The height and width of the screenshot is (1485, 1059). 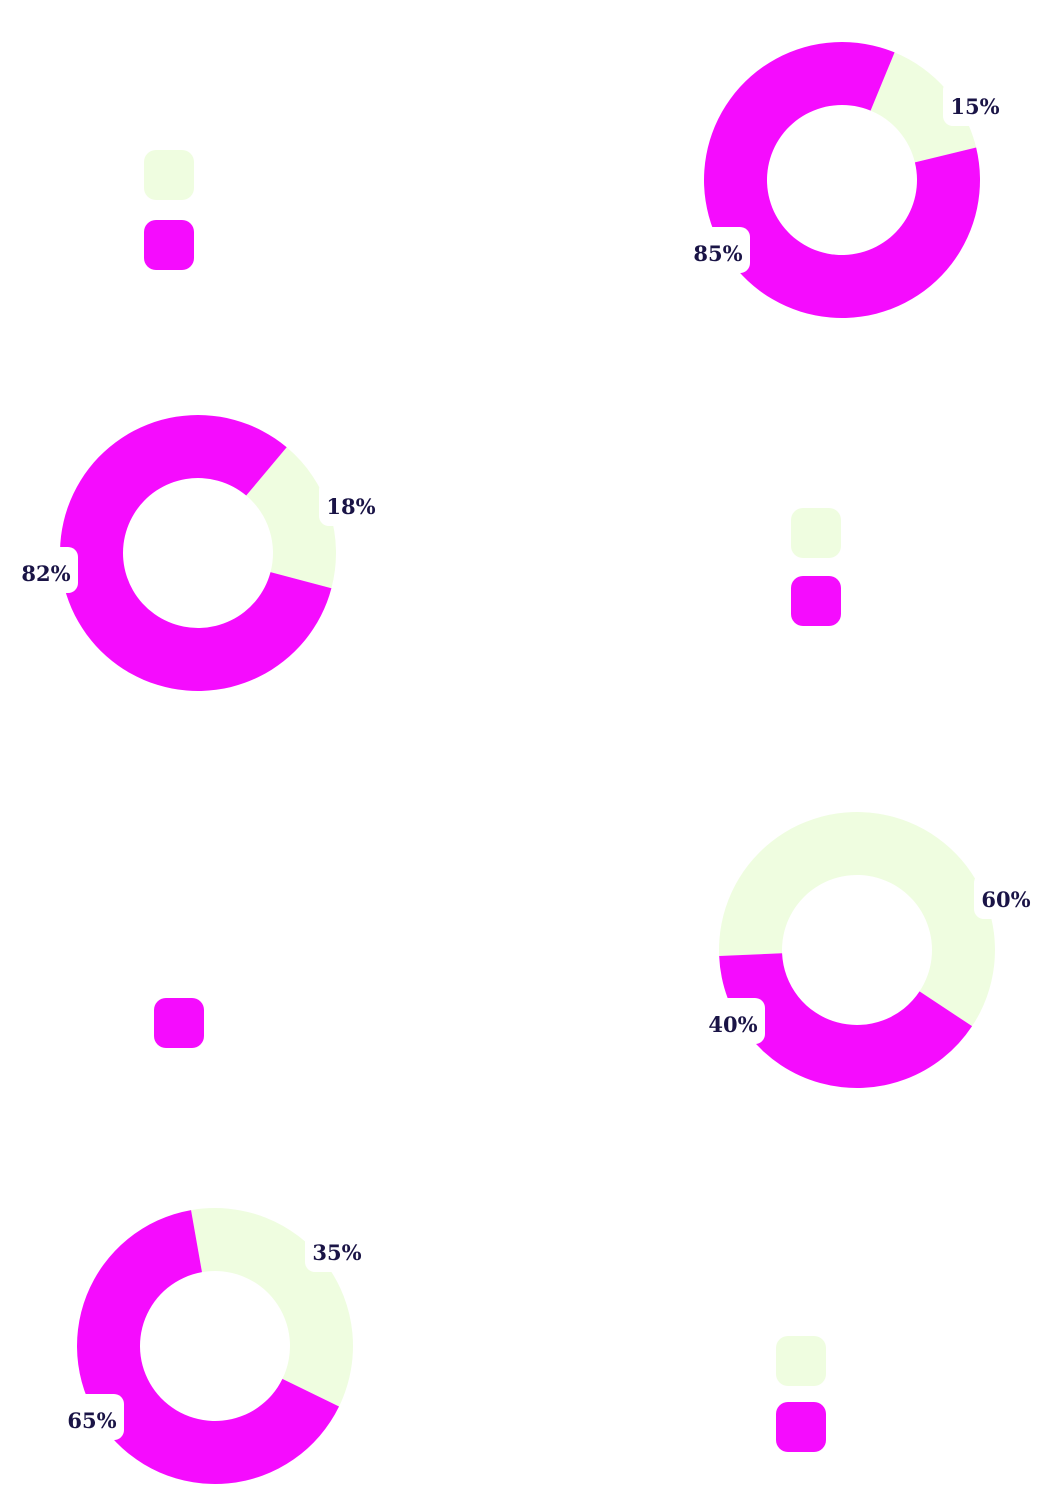 What do you see at coordinates (45, 573) in the screenshot?
I see `donut-2-data-label-2: 82%` at bounding box center [45, 573].